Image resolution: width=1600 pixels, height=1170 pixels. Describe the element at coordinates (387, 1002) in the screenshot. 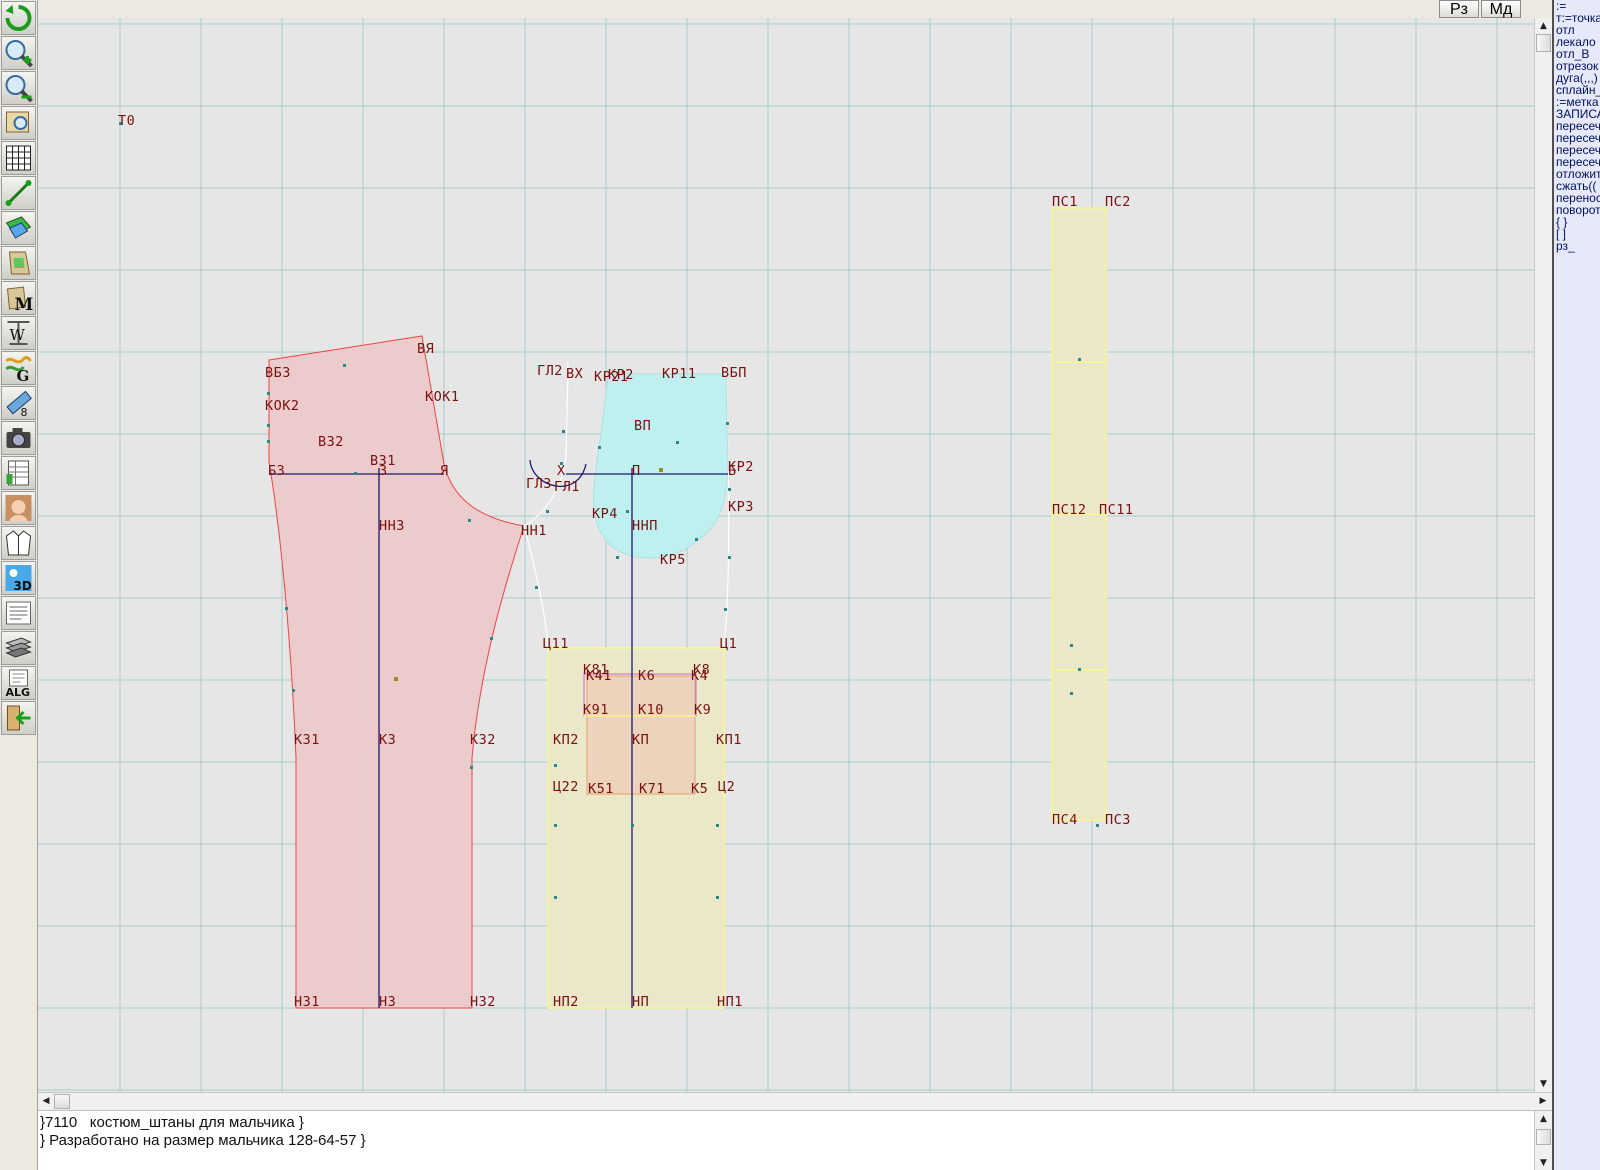

I see `label-n3: Н3` at that location.